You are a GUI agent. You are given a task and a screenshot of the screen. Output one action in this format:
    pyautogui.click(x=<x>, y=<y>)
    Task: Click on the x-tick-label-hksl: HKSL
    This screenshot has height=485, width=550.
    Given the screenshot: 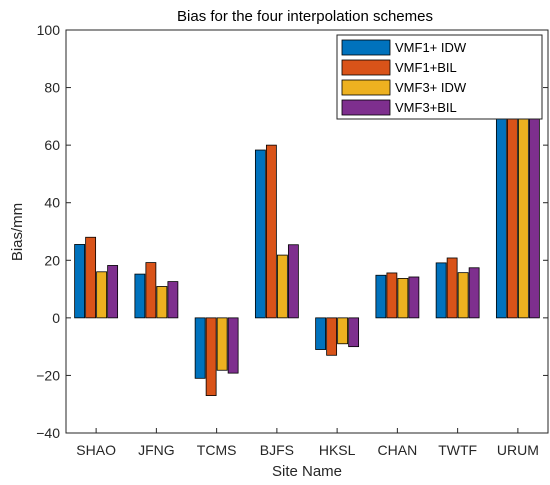 What is the action you would take?
    pyautogui.click(x=337, y=450)
    